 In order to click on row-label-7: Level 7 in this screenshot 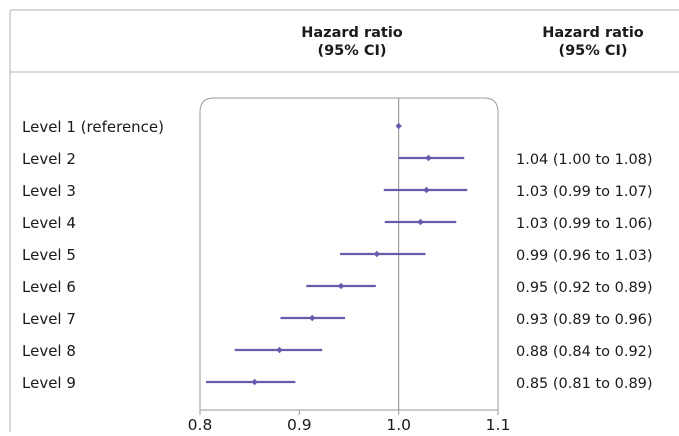, I will do `click(49, 319)`.